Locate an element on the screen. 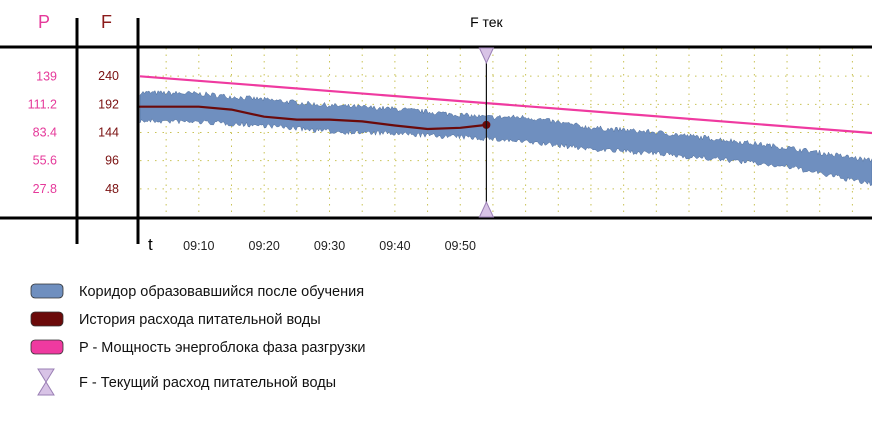  f-tick-label-1: 192 is located at coordinates (108, 104).